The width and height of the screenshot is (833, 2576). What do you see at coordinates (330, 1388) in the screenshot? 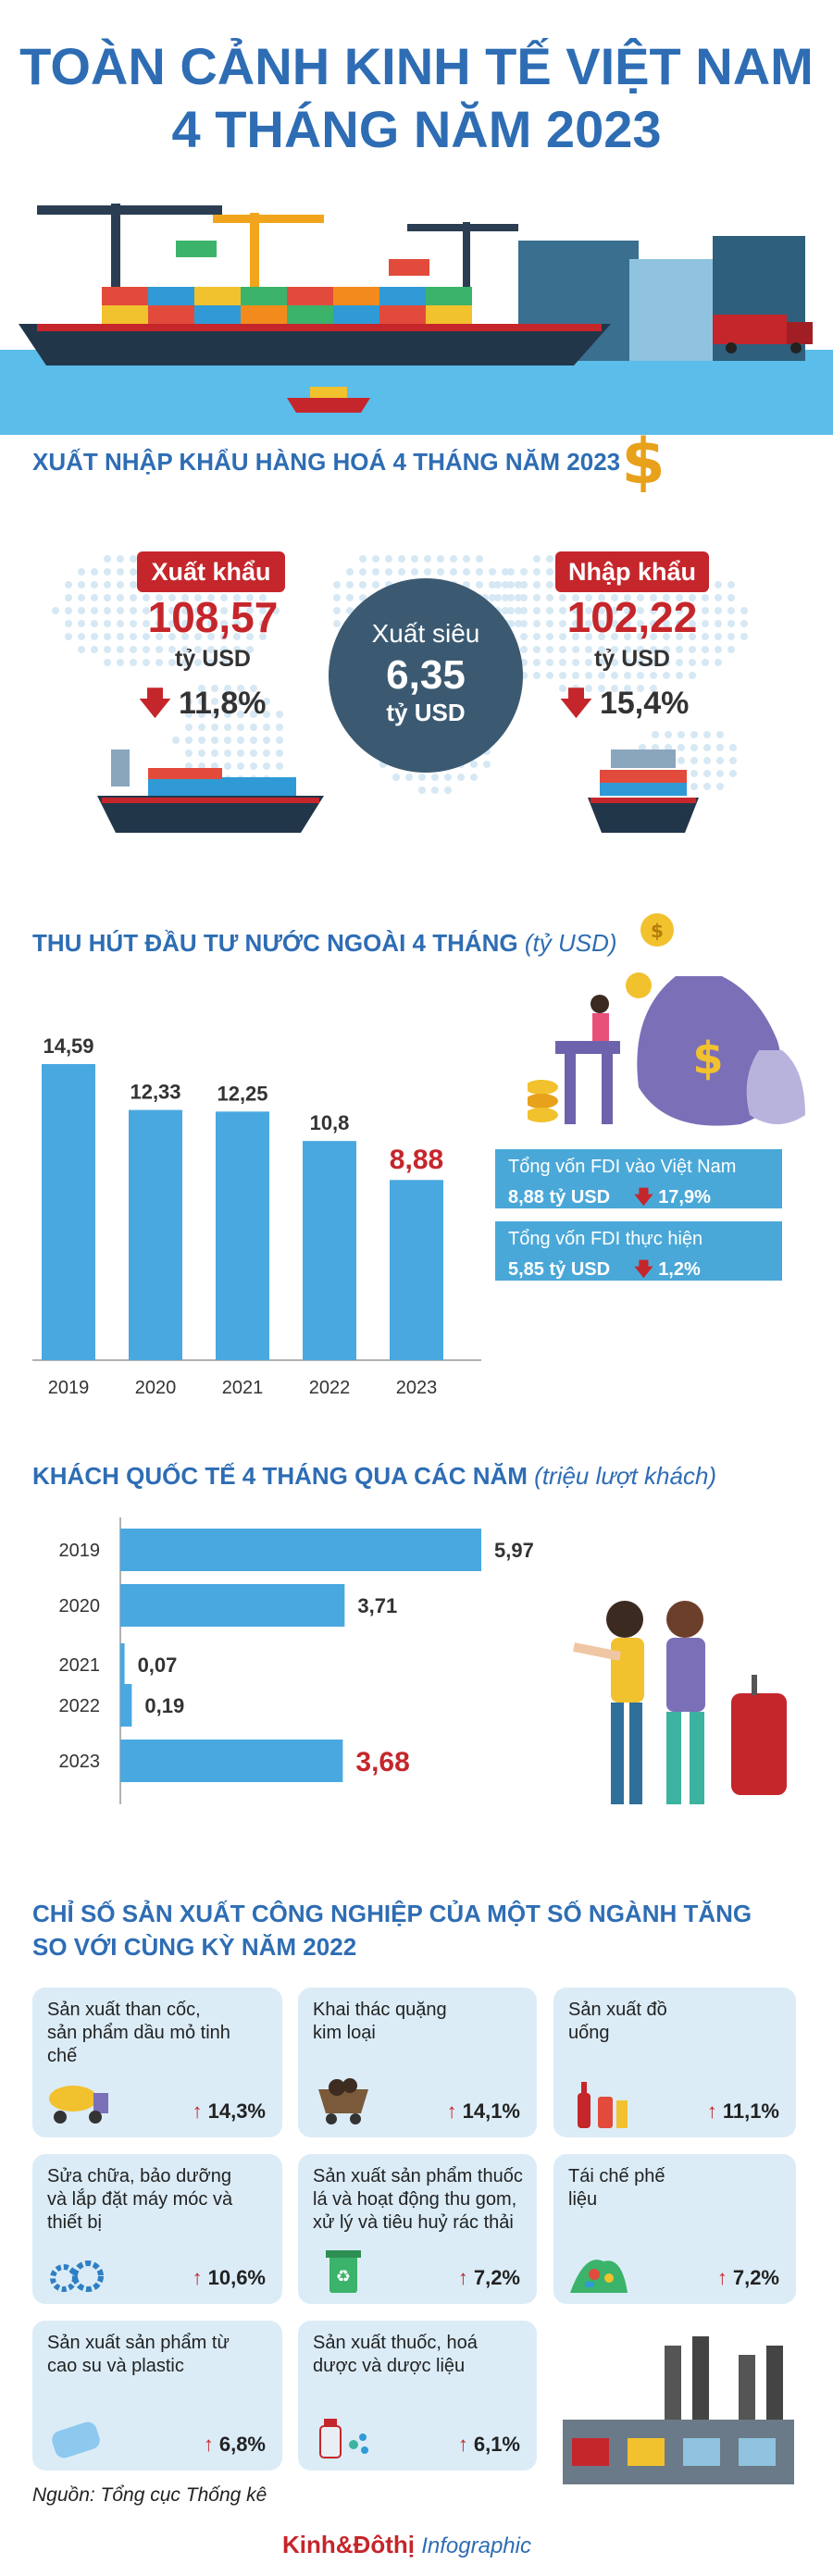
I see `fdi-year-label: 2022` at bounding box center [330, 1388].